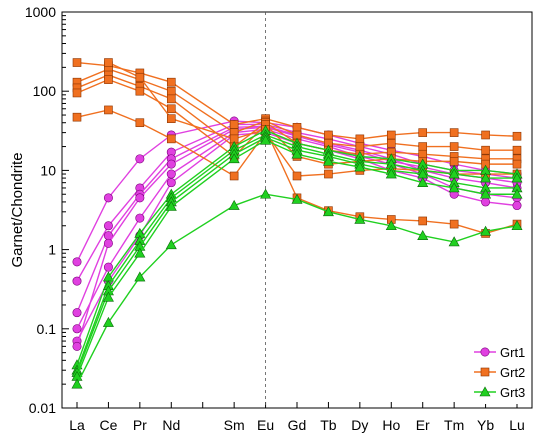  I want to click on legend-label: Grt2, so click(512, 372).